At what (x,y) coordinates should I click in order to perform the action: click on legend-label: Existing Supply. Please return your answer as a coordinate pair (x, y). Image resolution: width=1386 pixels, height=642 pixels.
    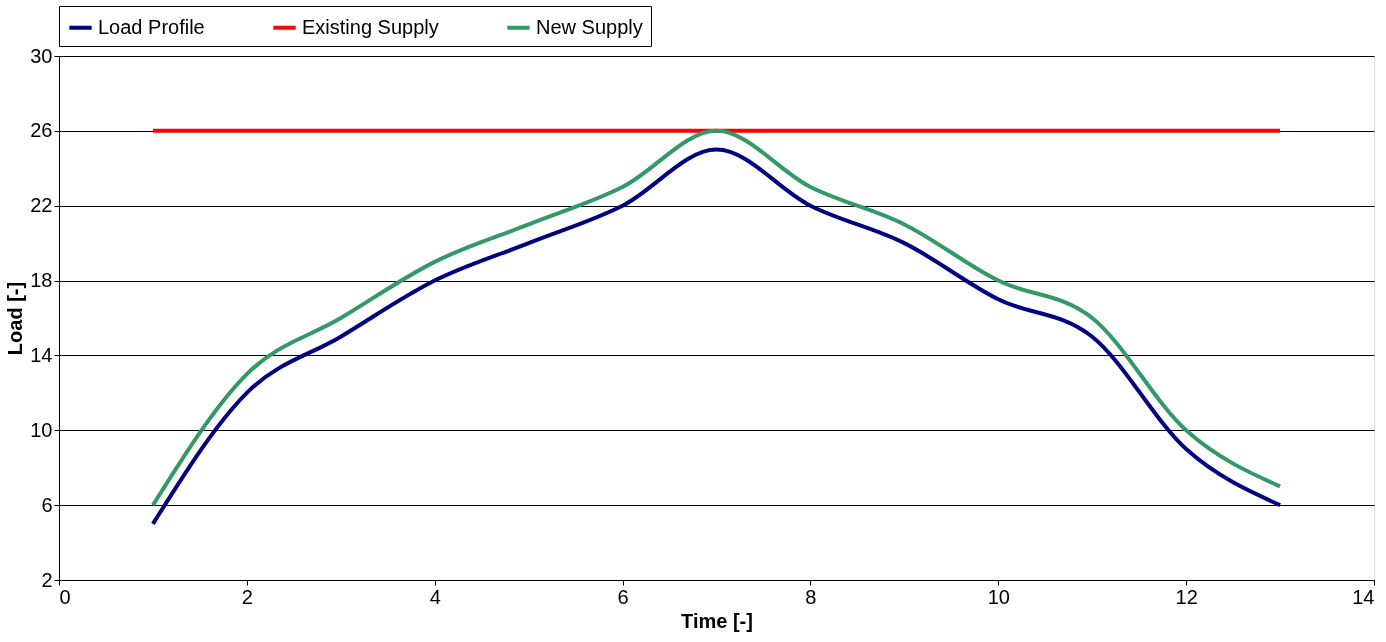
    Looking at the image, I should click on (370, 26).